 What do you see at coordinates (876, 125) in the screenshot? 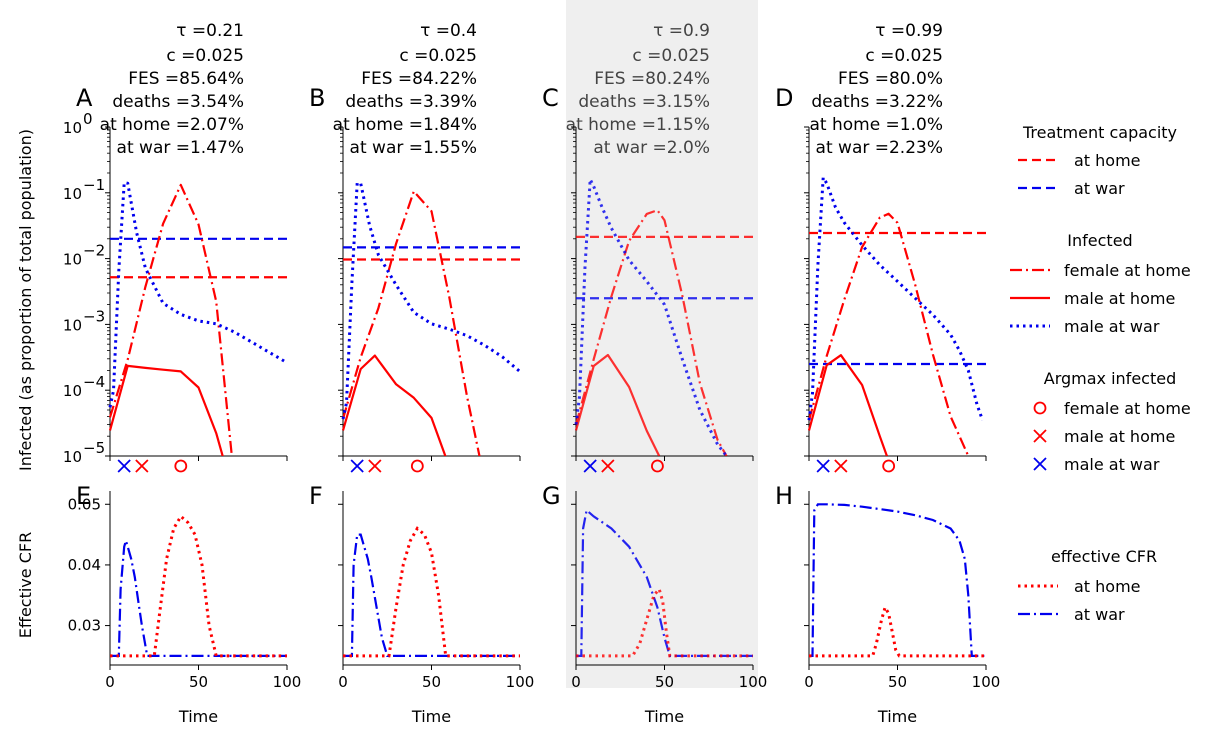
I see `annotation-home: at home =1.0%` at bounding box center [876, 125].